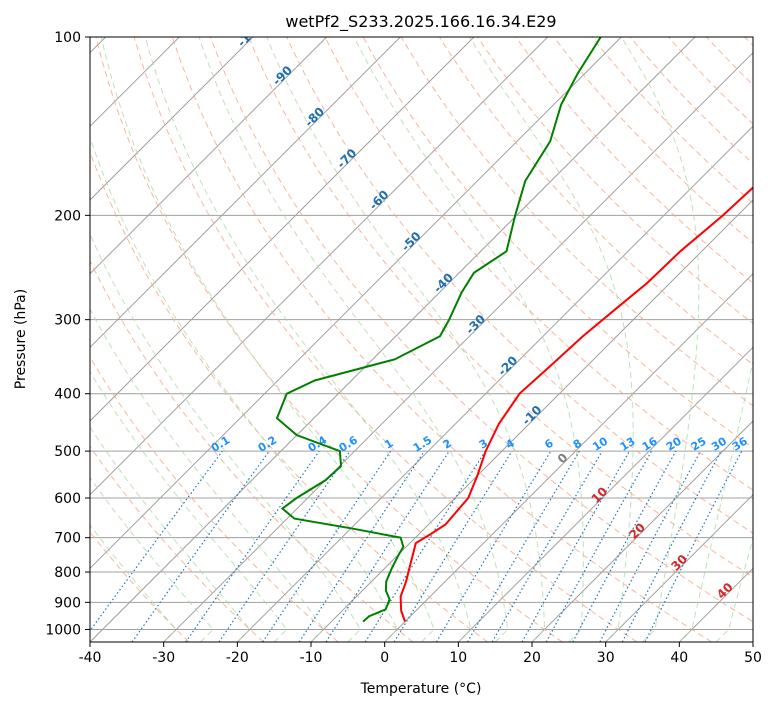 The width and height of the screenshot is (775, 708). Describe the element at coordinates (67, 603) in the screenshot. I see `y-tick-label: 900` at that location.